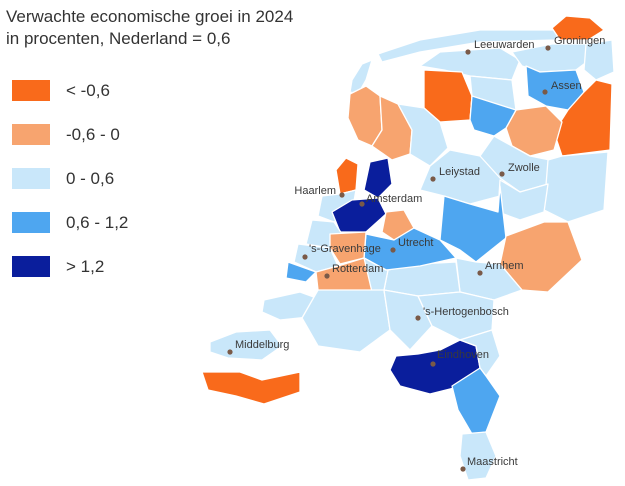 The height and width of the screenshot is (486, 625). What do you see at coordinates (357, 269) in the screenshot?
I see `city-label: Rotterdam` at bounding box center [357, 269].